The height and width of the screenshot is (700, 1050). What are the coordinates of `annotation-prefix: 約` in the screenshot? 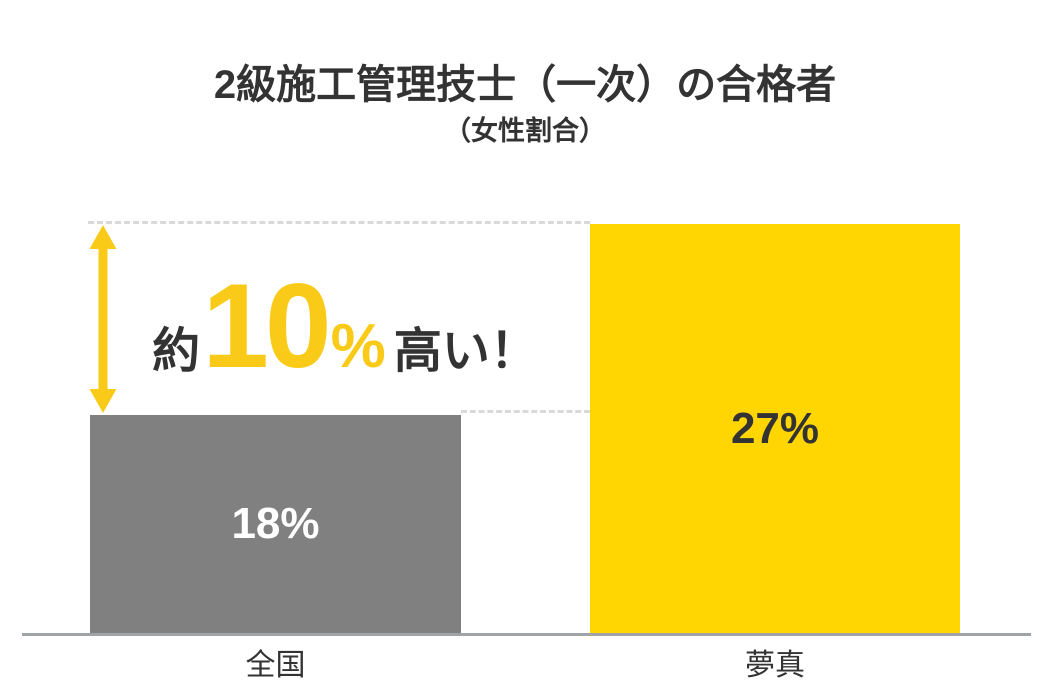 It's located at (176, 351).